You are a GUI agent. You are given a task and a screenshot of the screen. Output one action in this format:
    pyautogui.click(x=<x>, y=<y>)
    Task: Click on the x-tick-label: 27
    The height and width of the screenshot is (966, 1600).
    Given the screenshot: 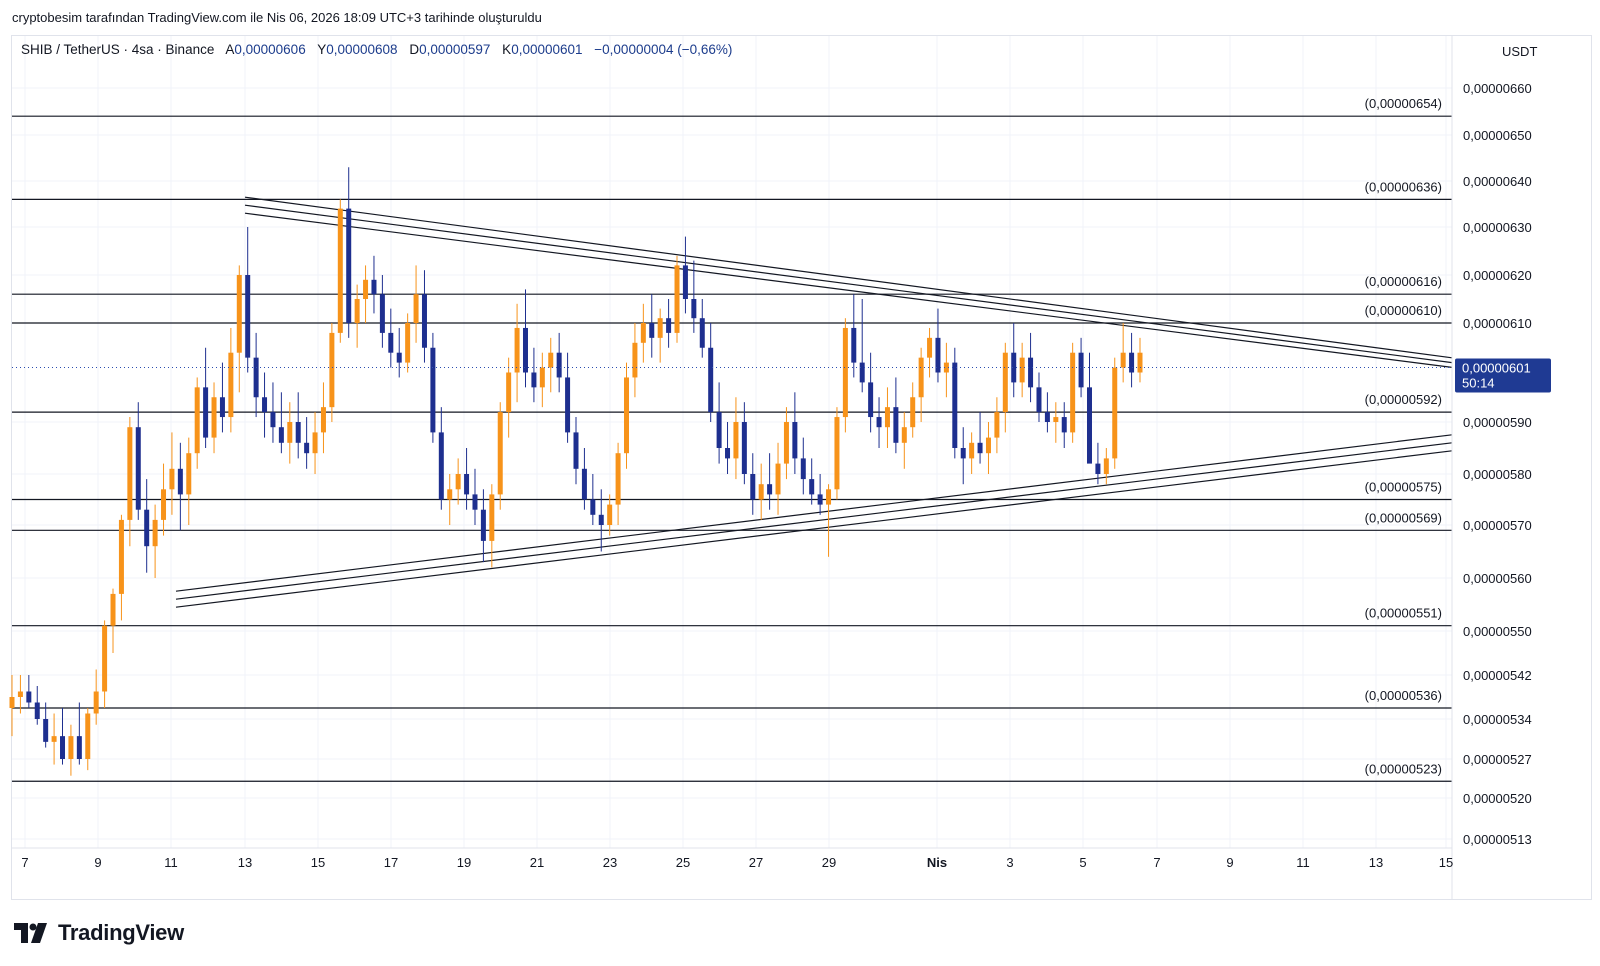 What is the action you would take?
    pyautogui.click(x=756, y=862)
    